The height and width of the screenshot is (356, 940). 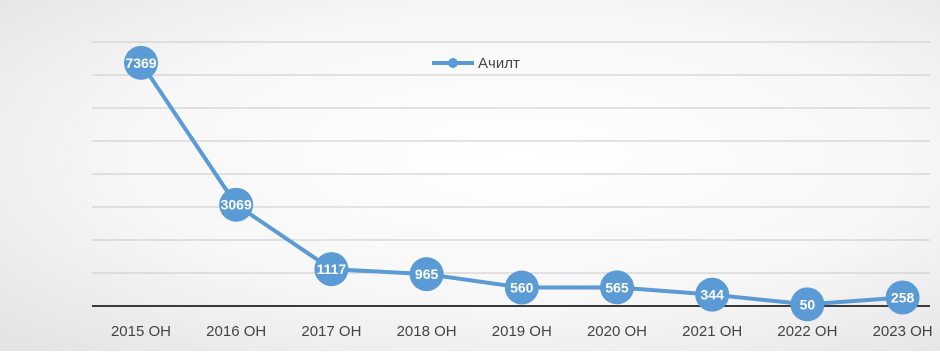 I want to click on x-tick-label: 2022 ОН, so click(x=807, y=331).